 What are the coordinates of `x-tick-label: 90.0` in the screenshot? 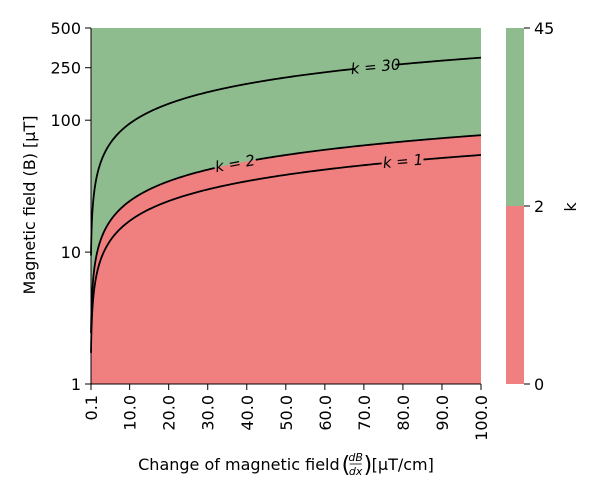 It's located at (442, 413).